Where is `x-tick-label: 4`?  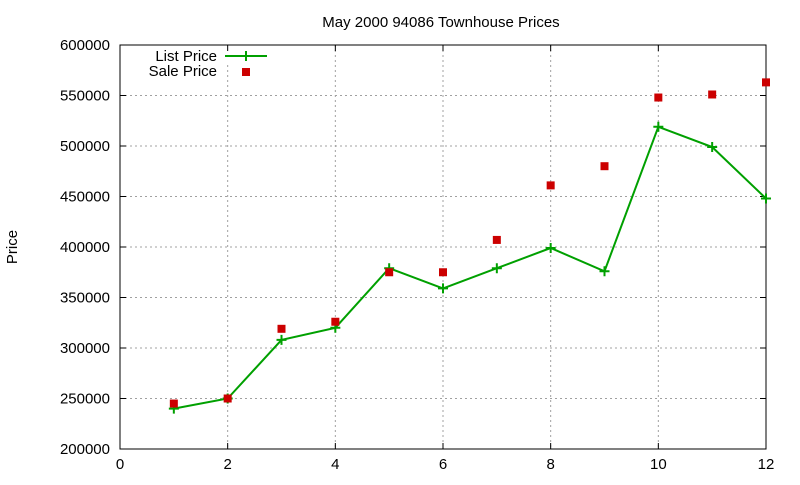 x-tick-label: 4 is located at coordinates (335, 464).